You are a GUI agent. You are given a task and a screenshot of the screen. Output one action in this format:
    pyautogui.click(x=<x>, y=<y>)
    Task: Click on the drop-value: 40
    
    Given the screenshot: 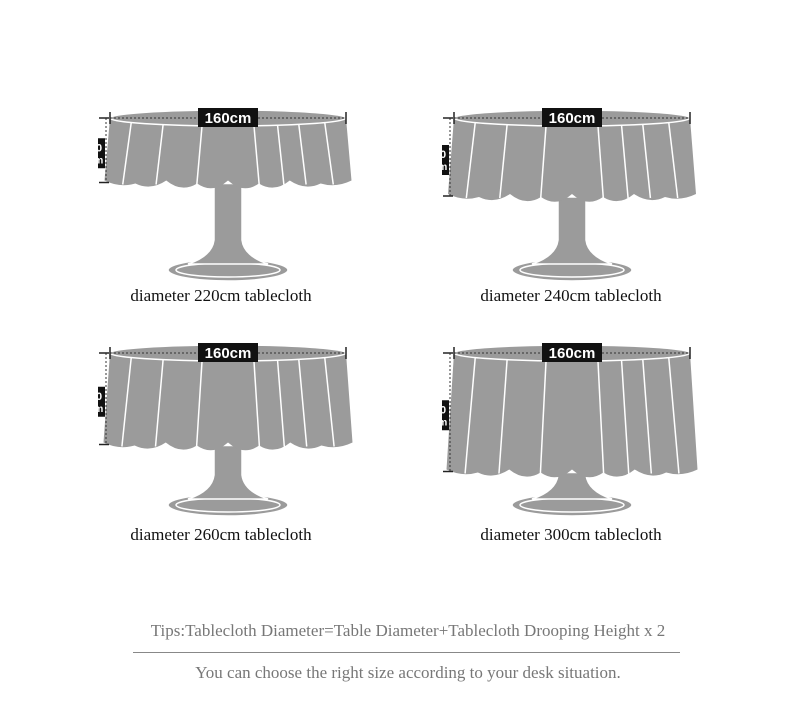 What is the action you would take?
    pyautogui.click(x=444, y=155)
    